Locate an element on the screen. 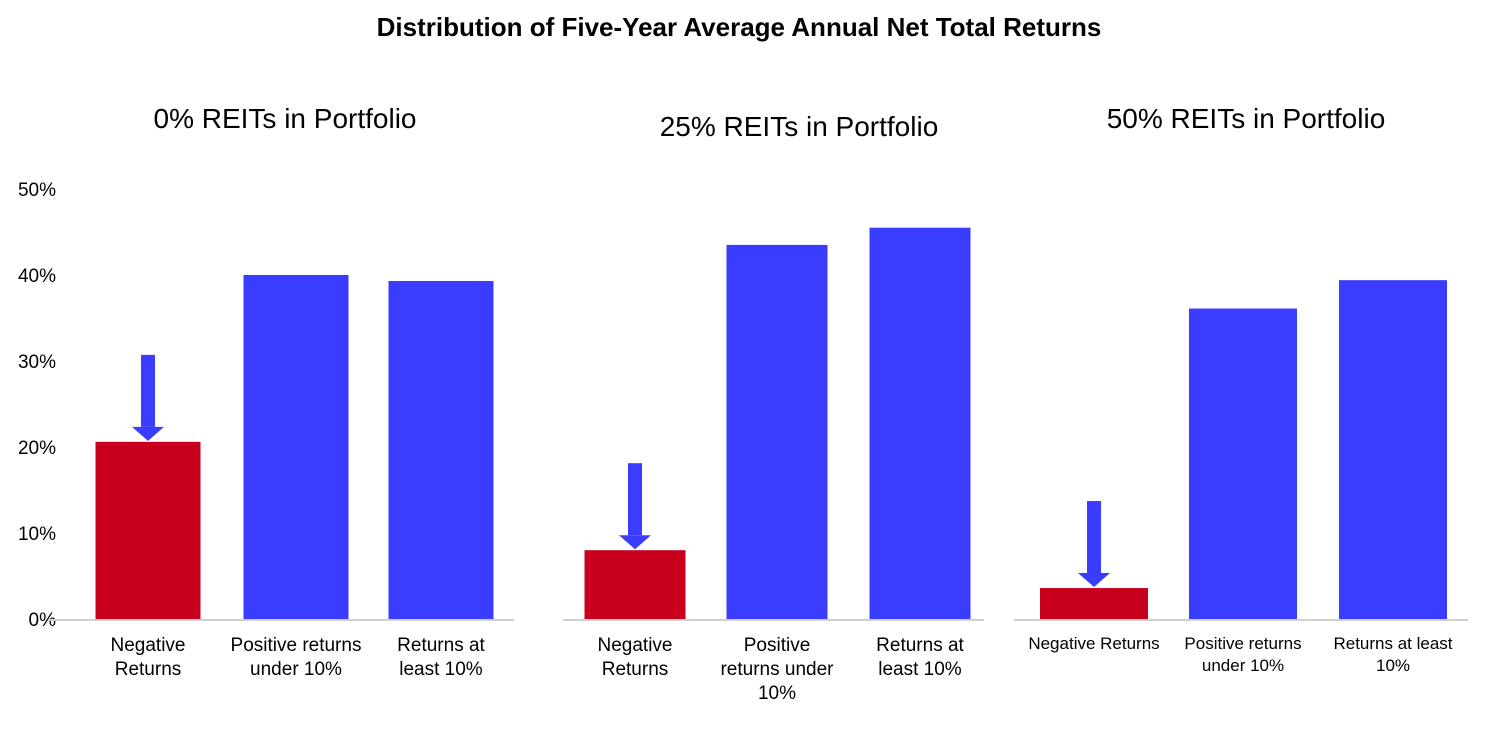 The image size is (1496, 748). y-tick-label: 0% is located at coordinates (43, 620).